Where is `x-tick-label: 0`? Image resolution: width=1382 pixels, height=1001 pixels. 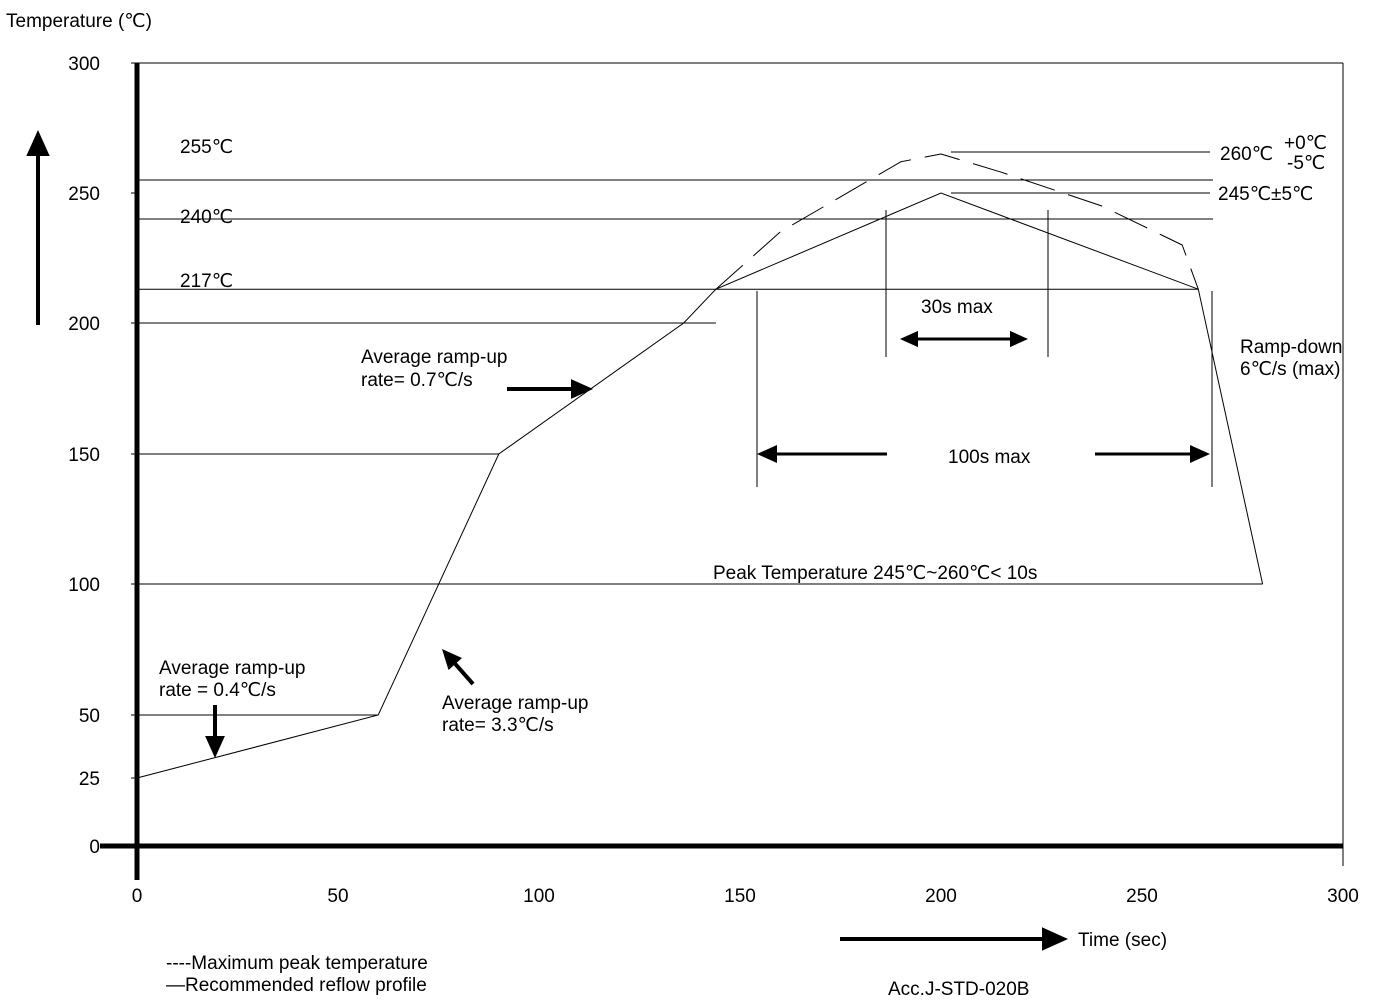
x-tick-label: 0 is located at coordinates (137, 896).